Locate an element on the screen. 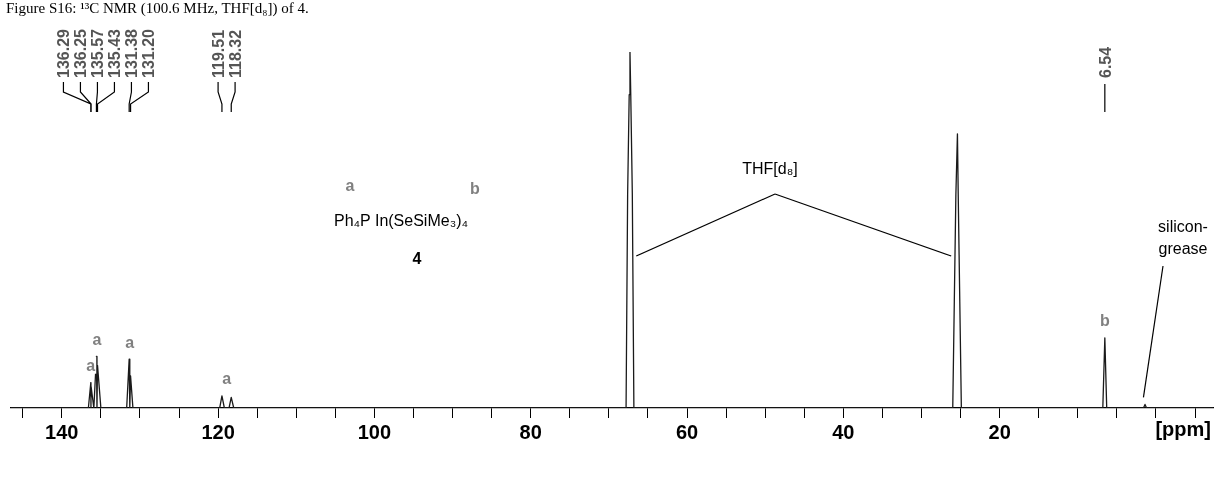  x-tick-label: 60 is located at coordinates (687, 431).